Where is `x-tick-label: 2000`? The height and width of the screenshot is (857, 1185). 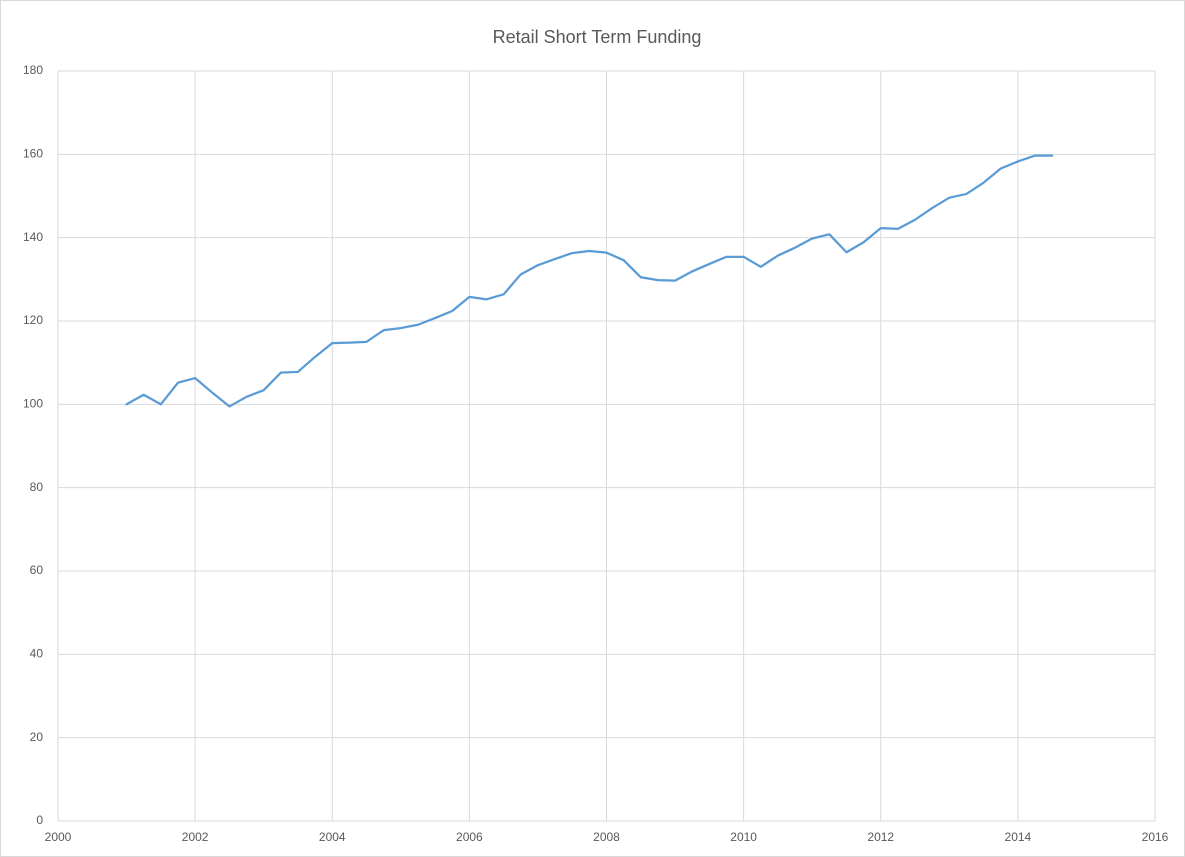
x-tick-label: 2000 is located at coordinates (58, 837).